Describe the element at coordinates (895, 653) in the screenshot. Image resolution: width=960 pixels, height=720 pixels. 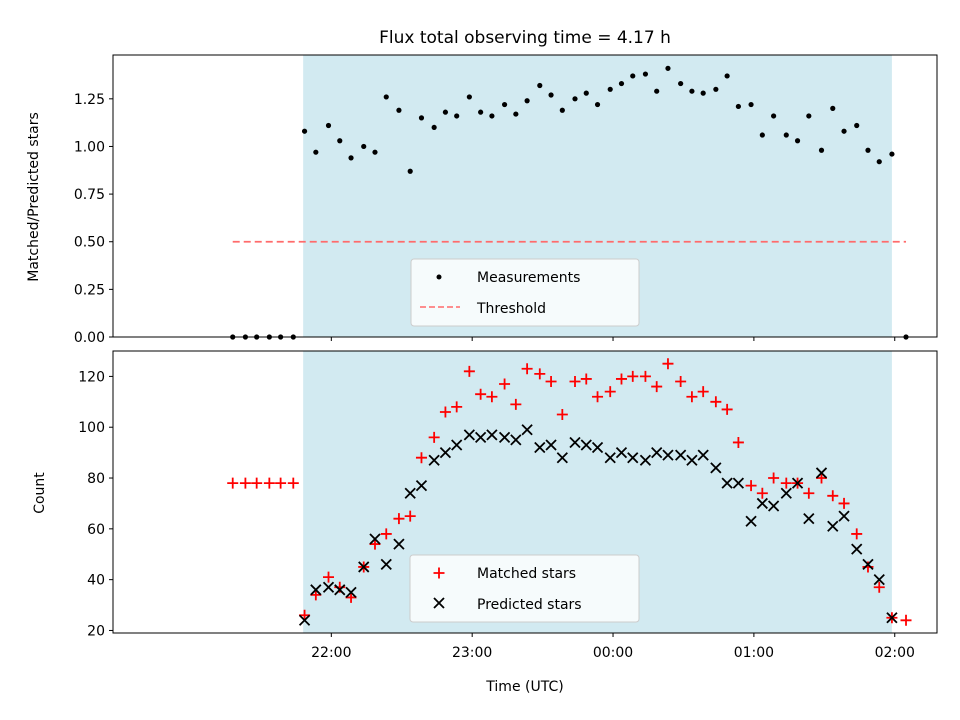
I see `bottom-xtick-label: 02:00` at that location.